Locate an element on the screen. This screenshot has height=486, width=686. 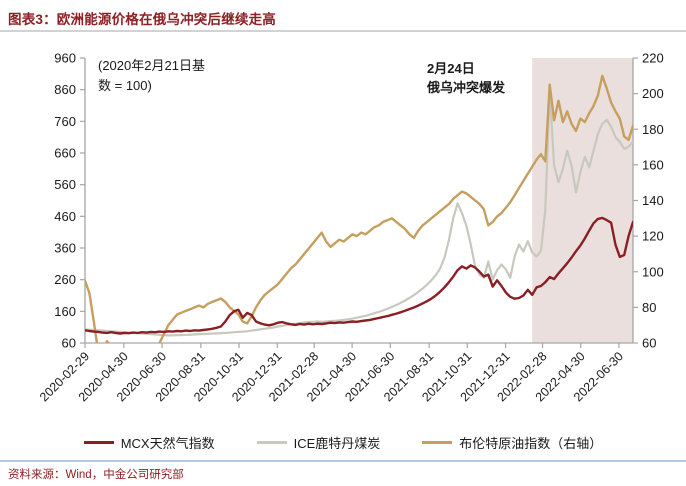
left-axis-tick-label: 860 is located at coordinates (65, 89).